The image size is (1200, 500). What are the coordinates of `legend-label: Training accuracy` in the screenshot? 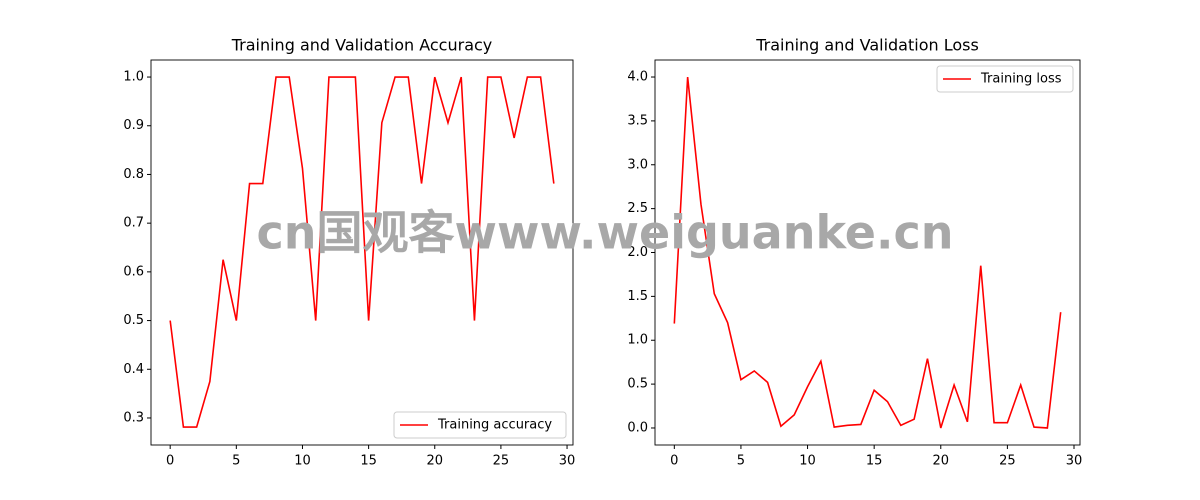 It's located at (494, 425).